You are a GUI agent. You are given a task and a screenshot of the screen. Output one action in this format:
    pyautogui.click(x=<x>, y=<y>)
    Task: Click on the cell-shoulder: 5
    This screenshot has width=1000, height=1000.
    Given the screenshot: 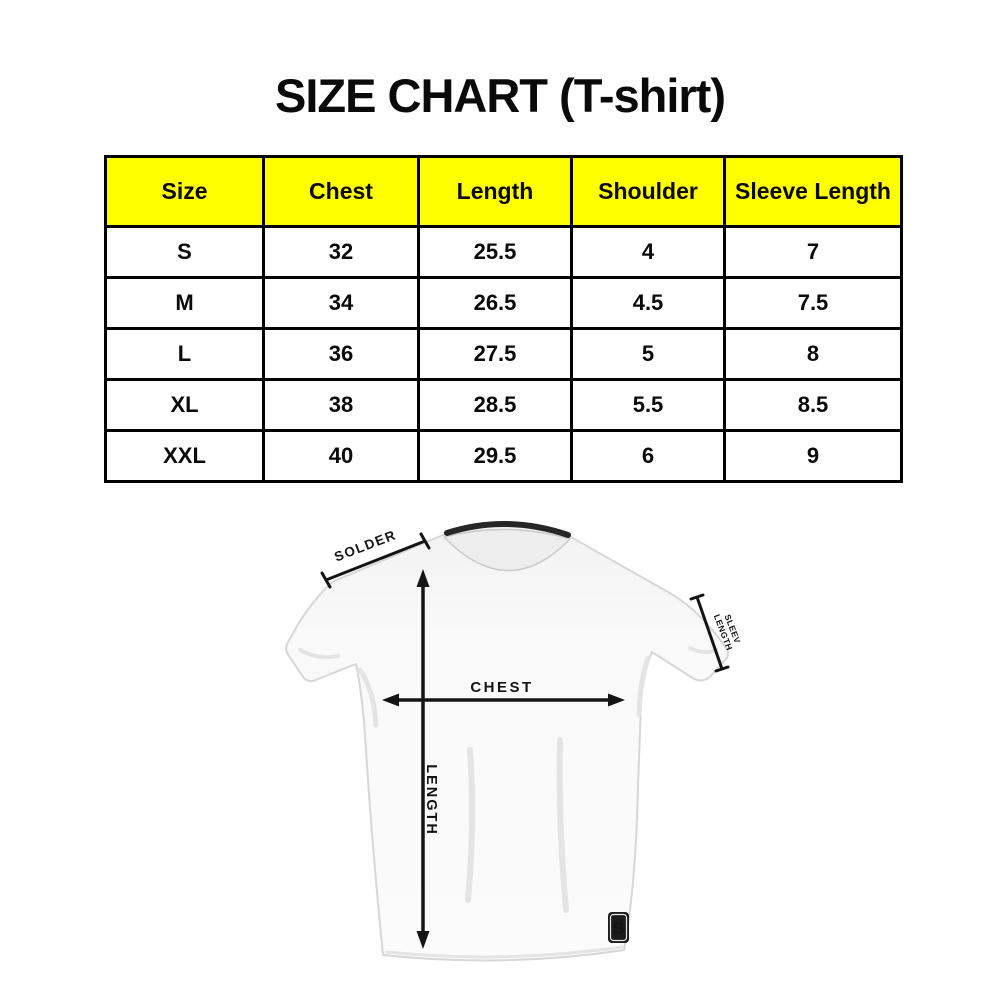 What is the action you would take?
    pyautogui.click(x=648, y=354)
    